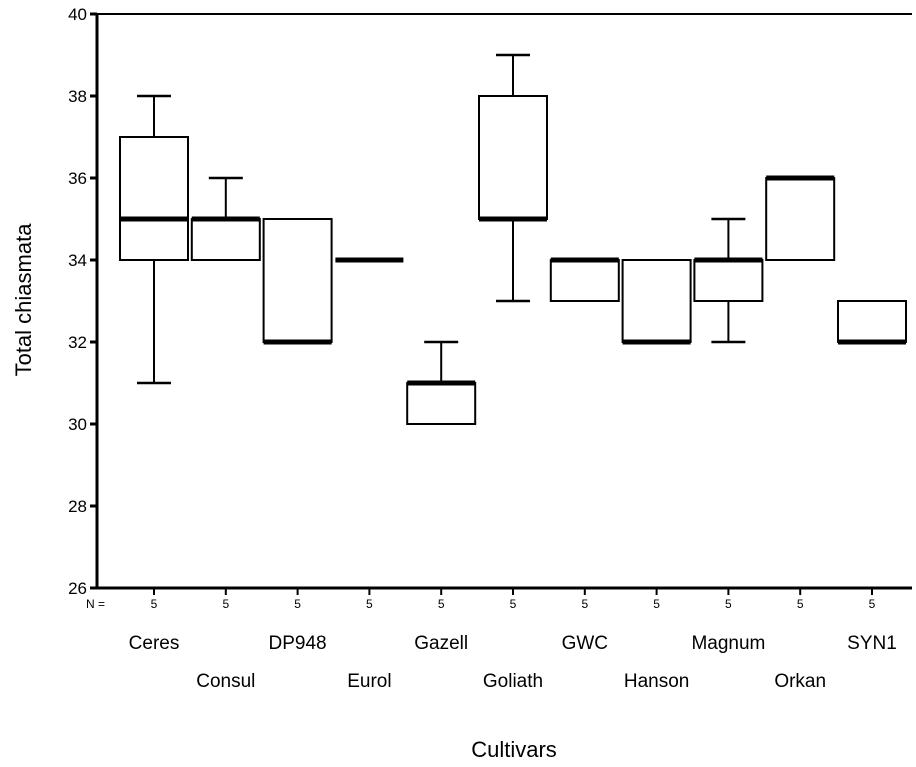 The width and height of the screenshot is (916, 767). Describe the element at coordinates (657, 681) in the screenshot. I see `category-label-hanson: Hanson` at that location.